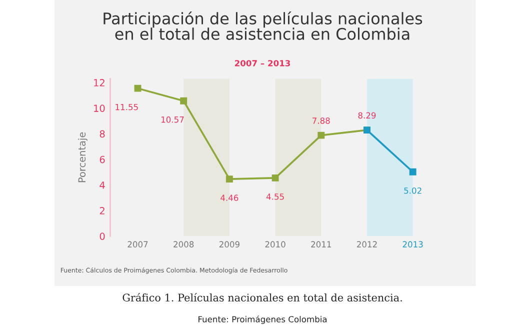 The height and width of the screenshot is (328, 525). What do you see at coordinates (367, 115) in the screenshot?
I see `data-label: 8.29` at bounding box center [367, 115].